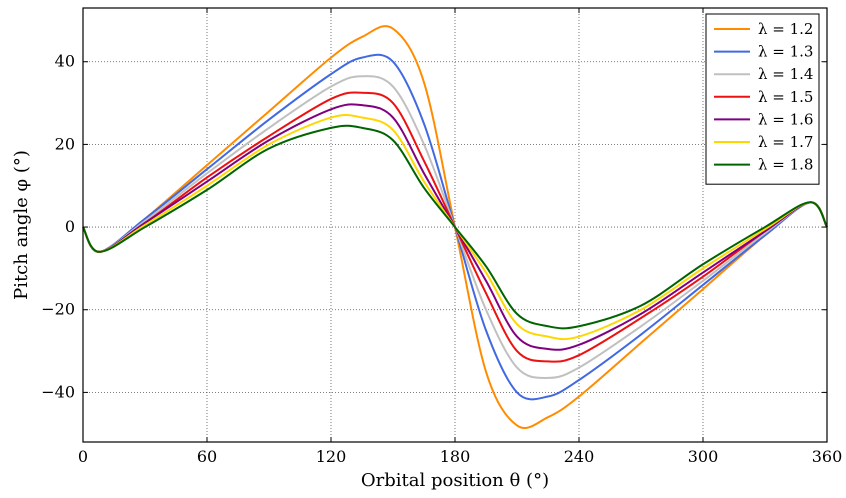 The height and width of the screenshot is (498, 846). I want to click on y-tick-label: 40, so click(65, 61).